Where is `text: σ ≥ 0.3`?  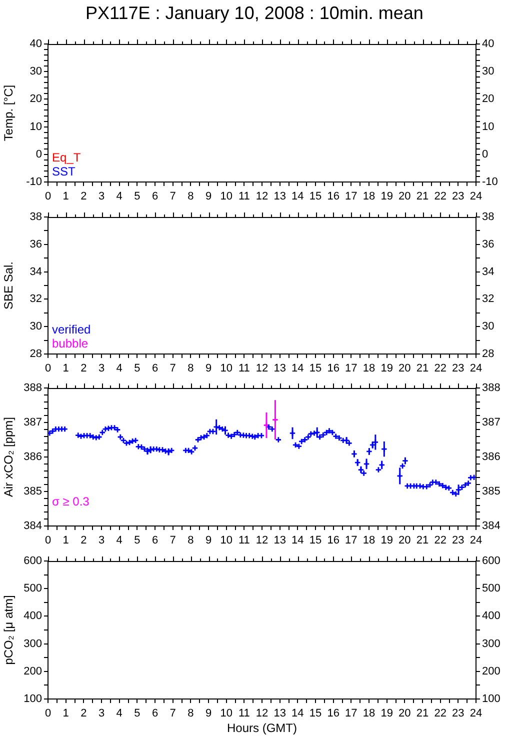 text: σ ≥ 0.3 is located at coordinates (71, 501).